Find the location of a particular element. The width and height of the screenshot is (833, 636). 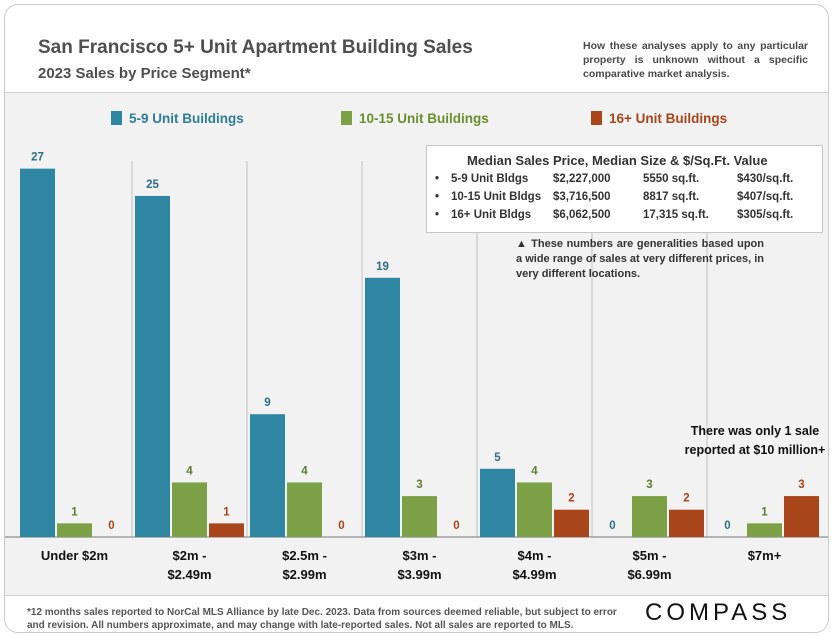

category-label-line: Under $2m is located at coordinates (74, 555).